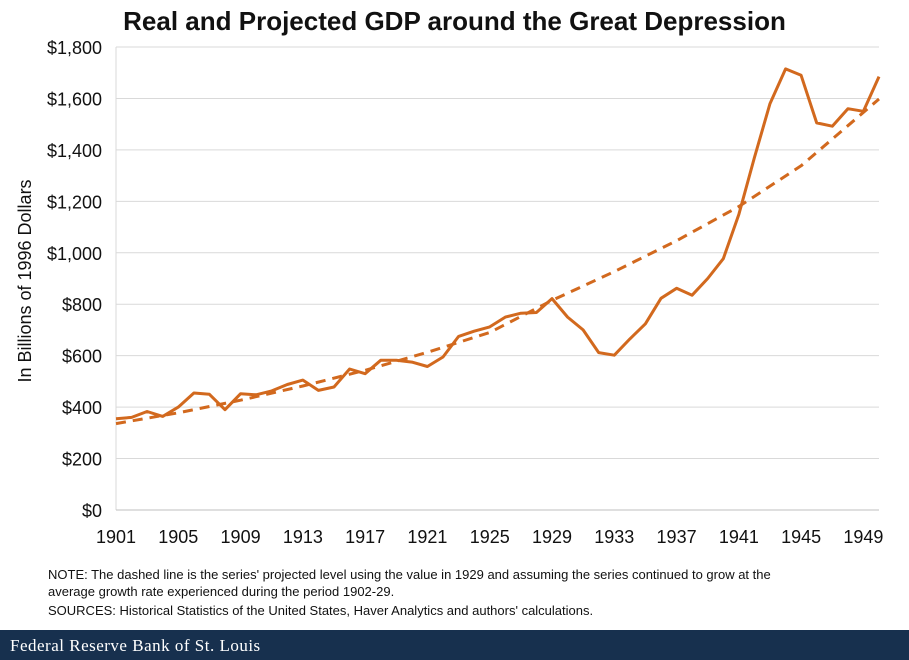  What do you see at coordinates (82, 408) in the screenshot?
I see `y-tick-label: $400` at bounding box center [82, 408].